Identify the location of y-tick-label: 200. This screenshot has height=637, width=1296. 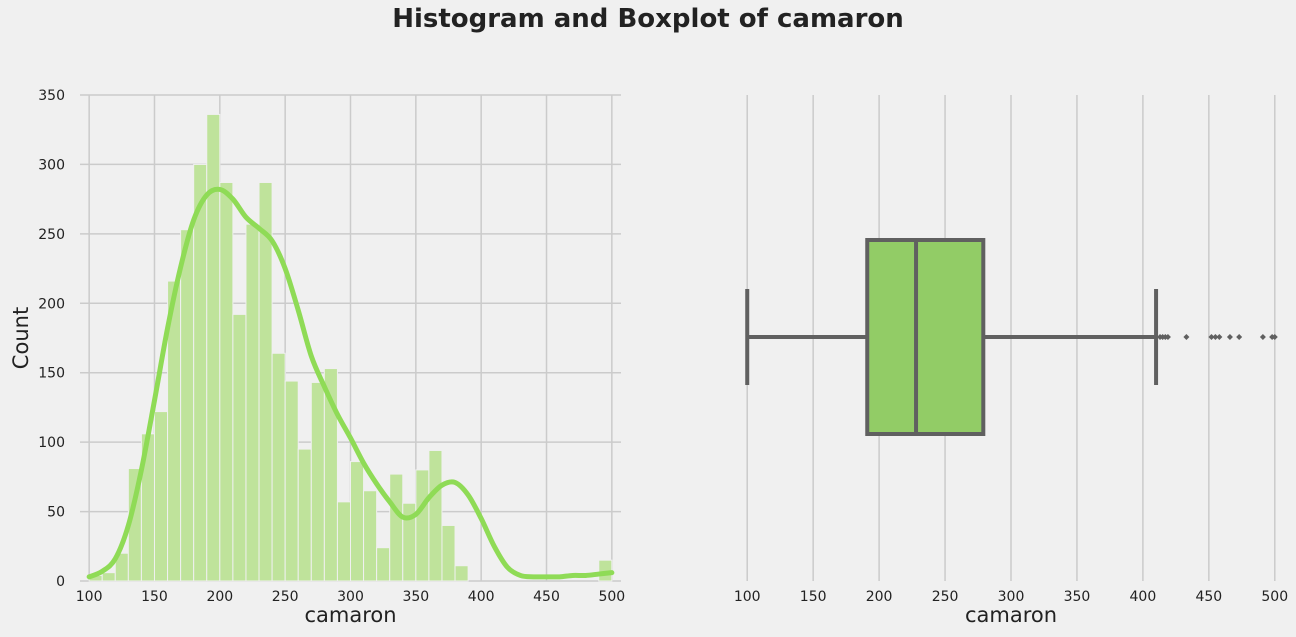
(51, 304).